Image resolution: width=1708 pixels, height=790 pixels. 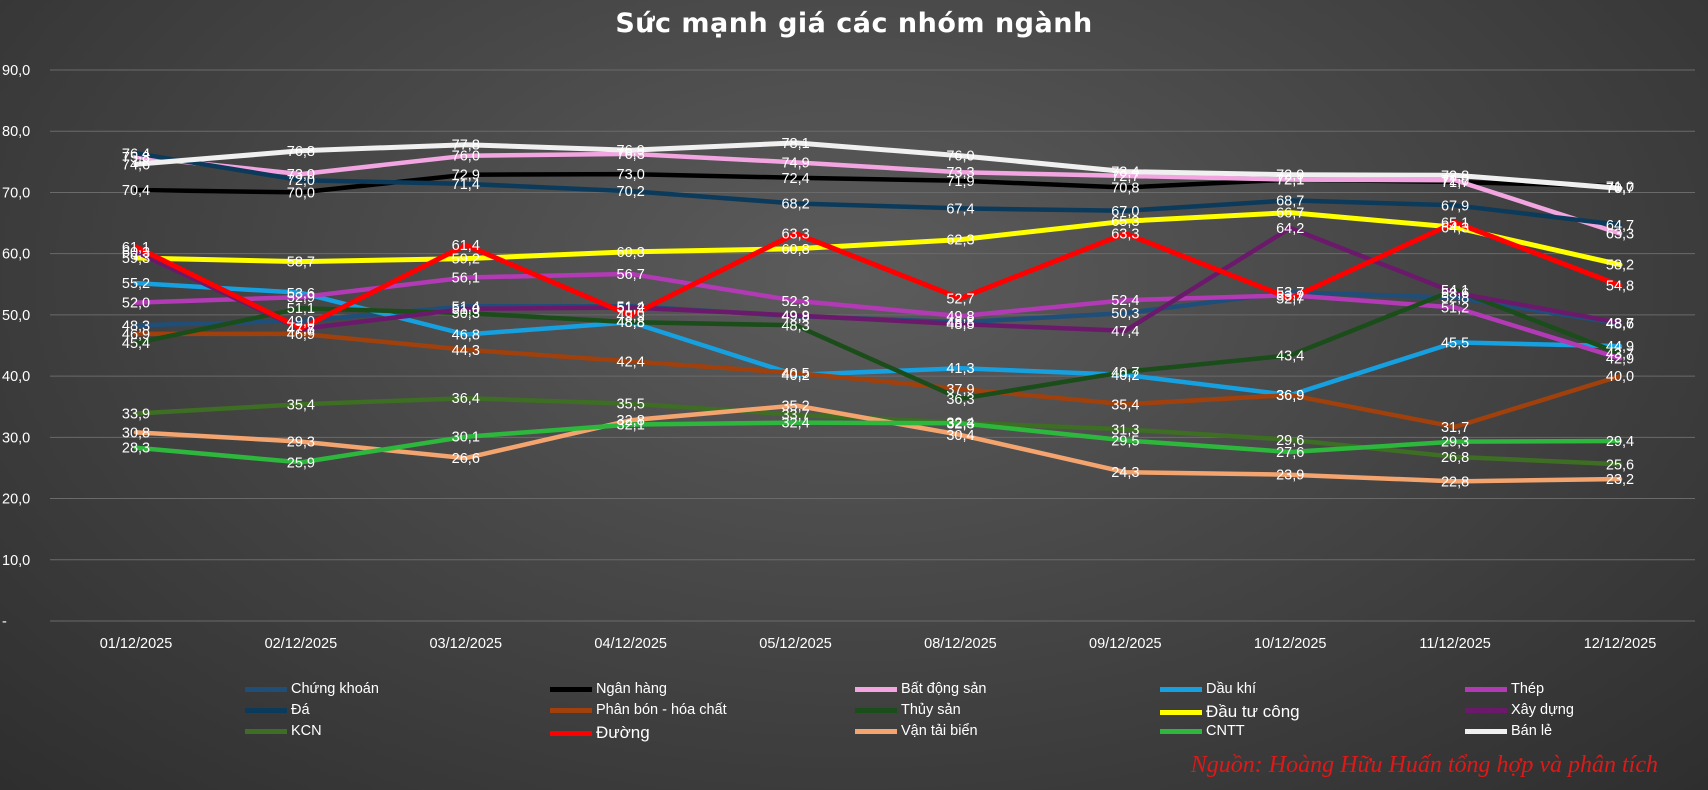 What do you see at coordinates (795, 374) in the screenshot?
I see `data-label: 40,5` at bounding box center [795, 374].